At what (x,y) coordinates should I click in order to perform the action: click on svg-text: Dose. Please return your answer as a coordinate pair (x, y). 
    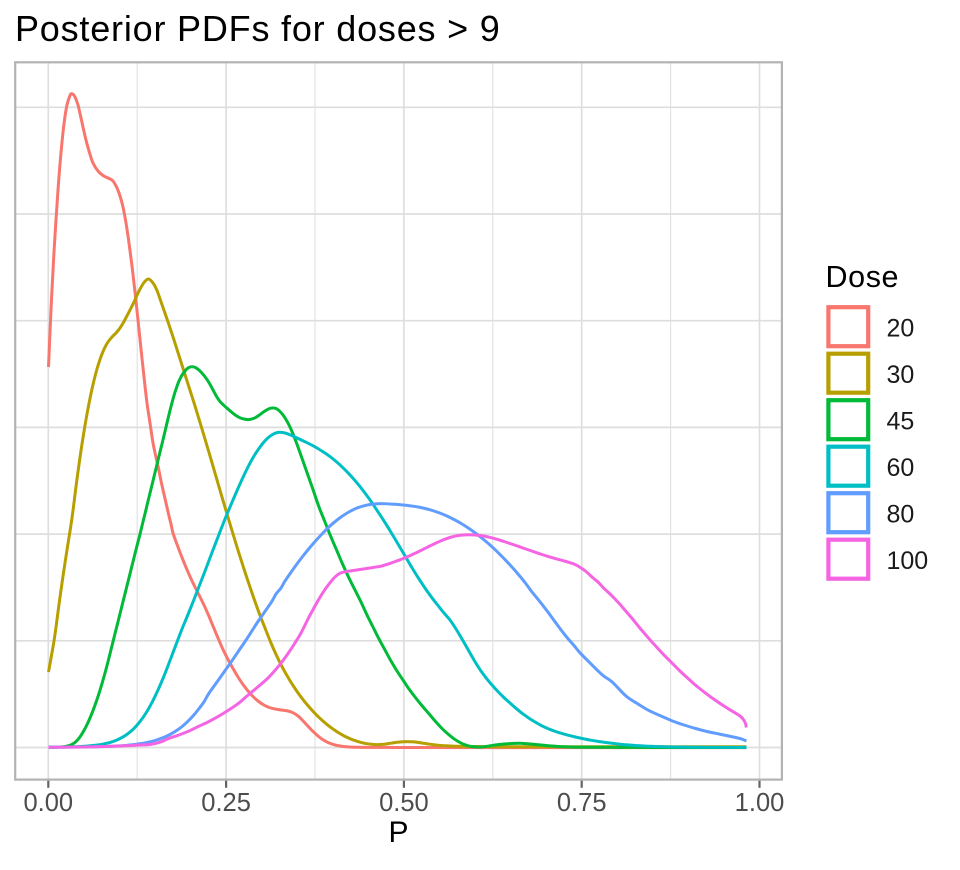
    Looking at the image, I should click on (863, 277).